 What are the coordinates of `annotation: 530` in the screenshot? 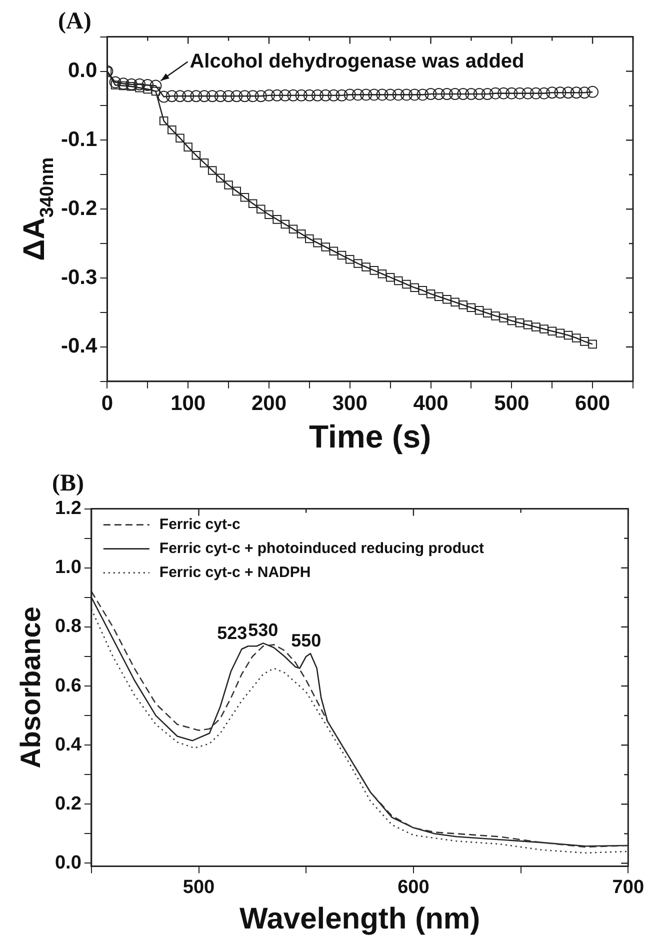 It's located at (263, 630).